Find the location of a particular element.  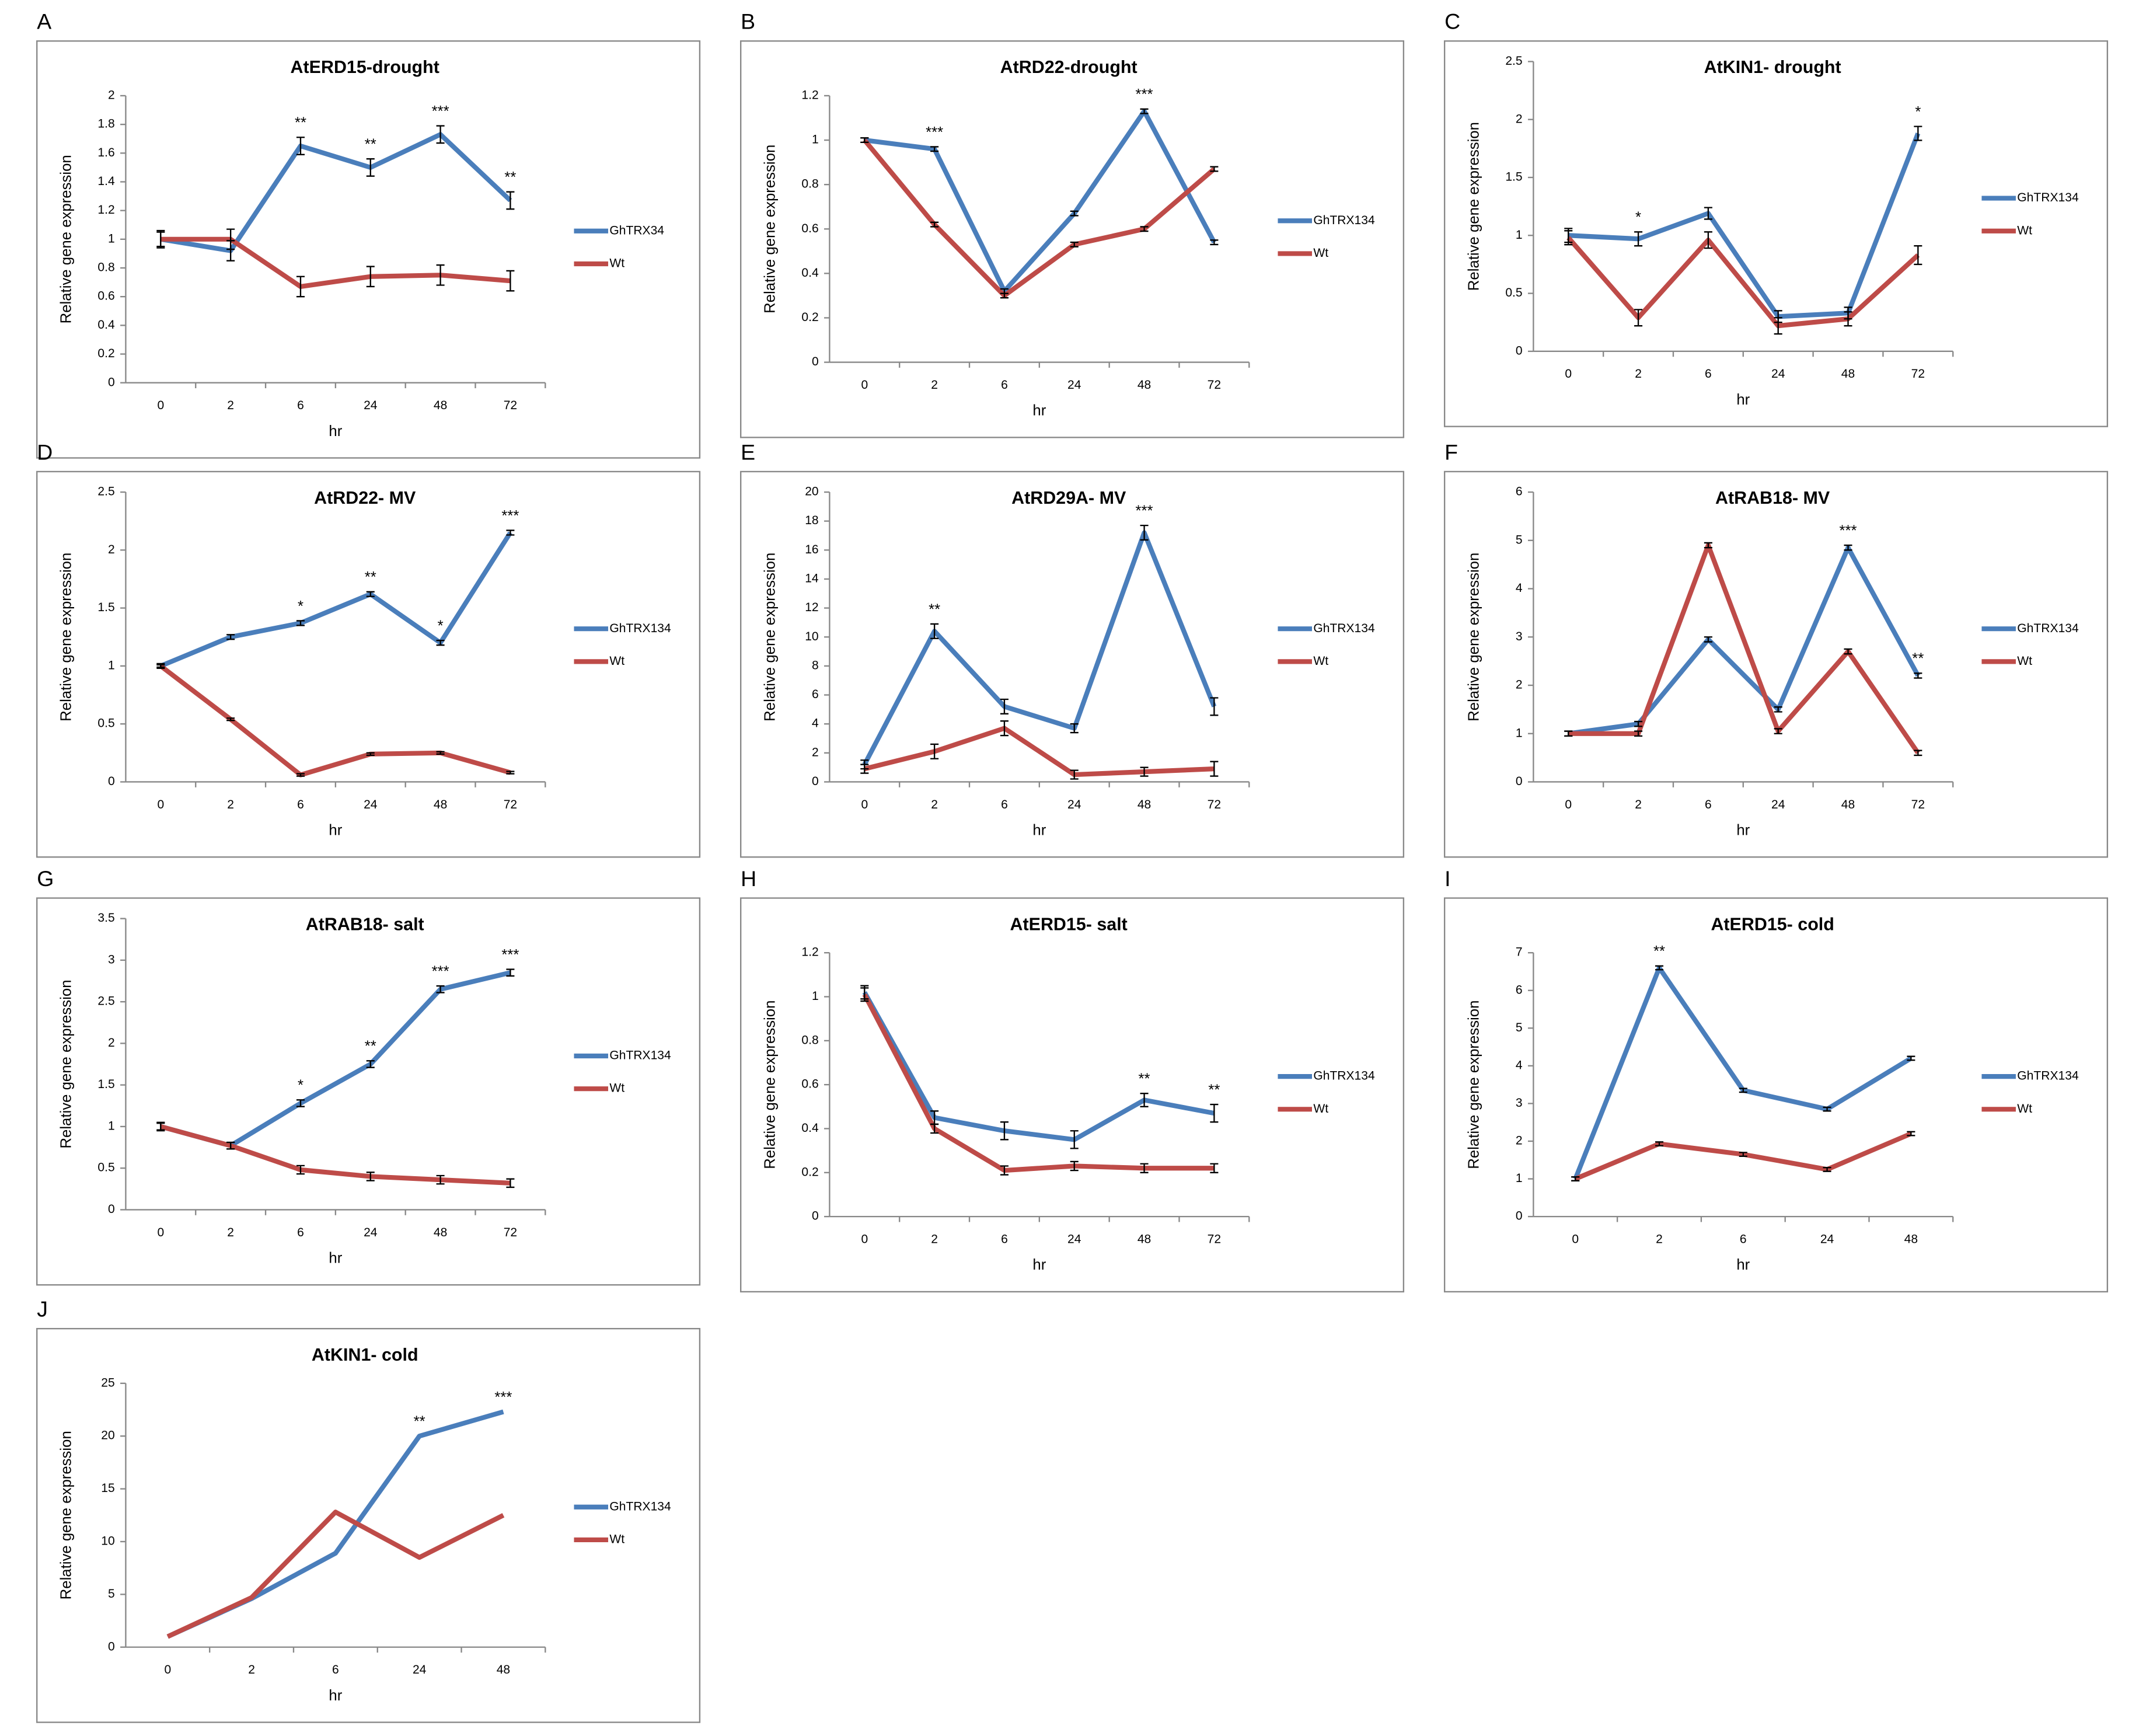

panel-frame is located at coordinates (368, 249).